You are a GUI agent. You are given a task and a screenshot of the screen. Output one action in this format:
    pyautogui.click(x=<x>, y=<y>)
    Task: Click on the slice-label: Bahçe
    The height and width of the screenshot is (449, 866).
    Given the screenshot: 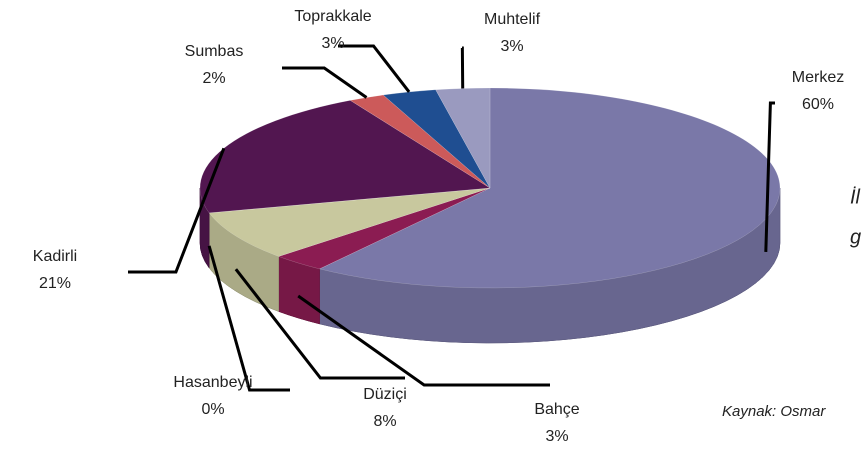 What is the action you would take?
    pyautogui.click(x=556, y=409)
    